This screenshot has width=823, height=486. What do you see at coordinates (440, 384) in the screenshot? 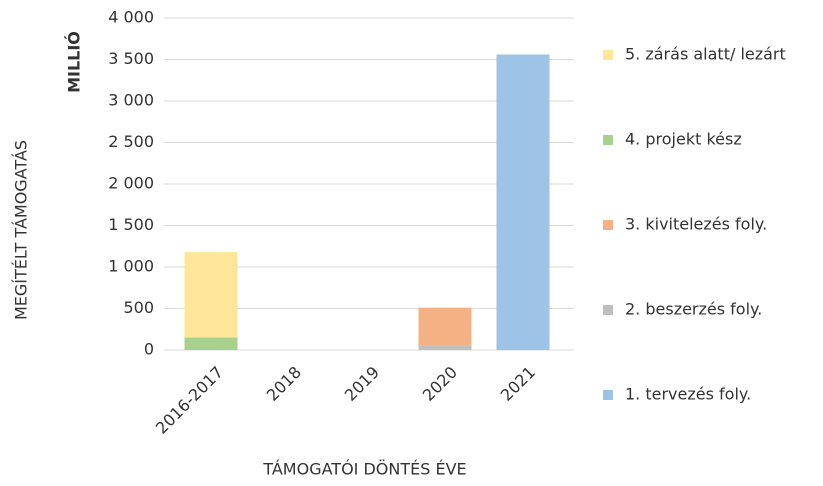
I see `x-tick-label: 2020` at bounding box center [440, 384].